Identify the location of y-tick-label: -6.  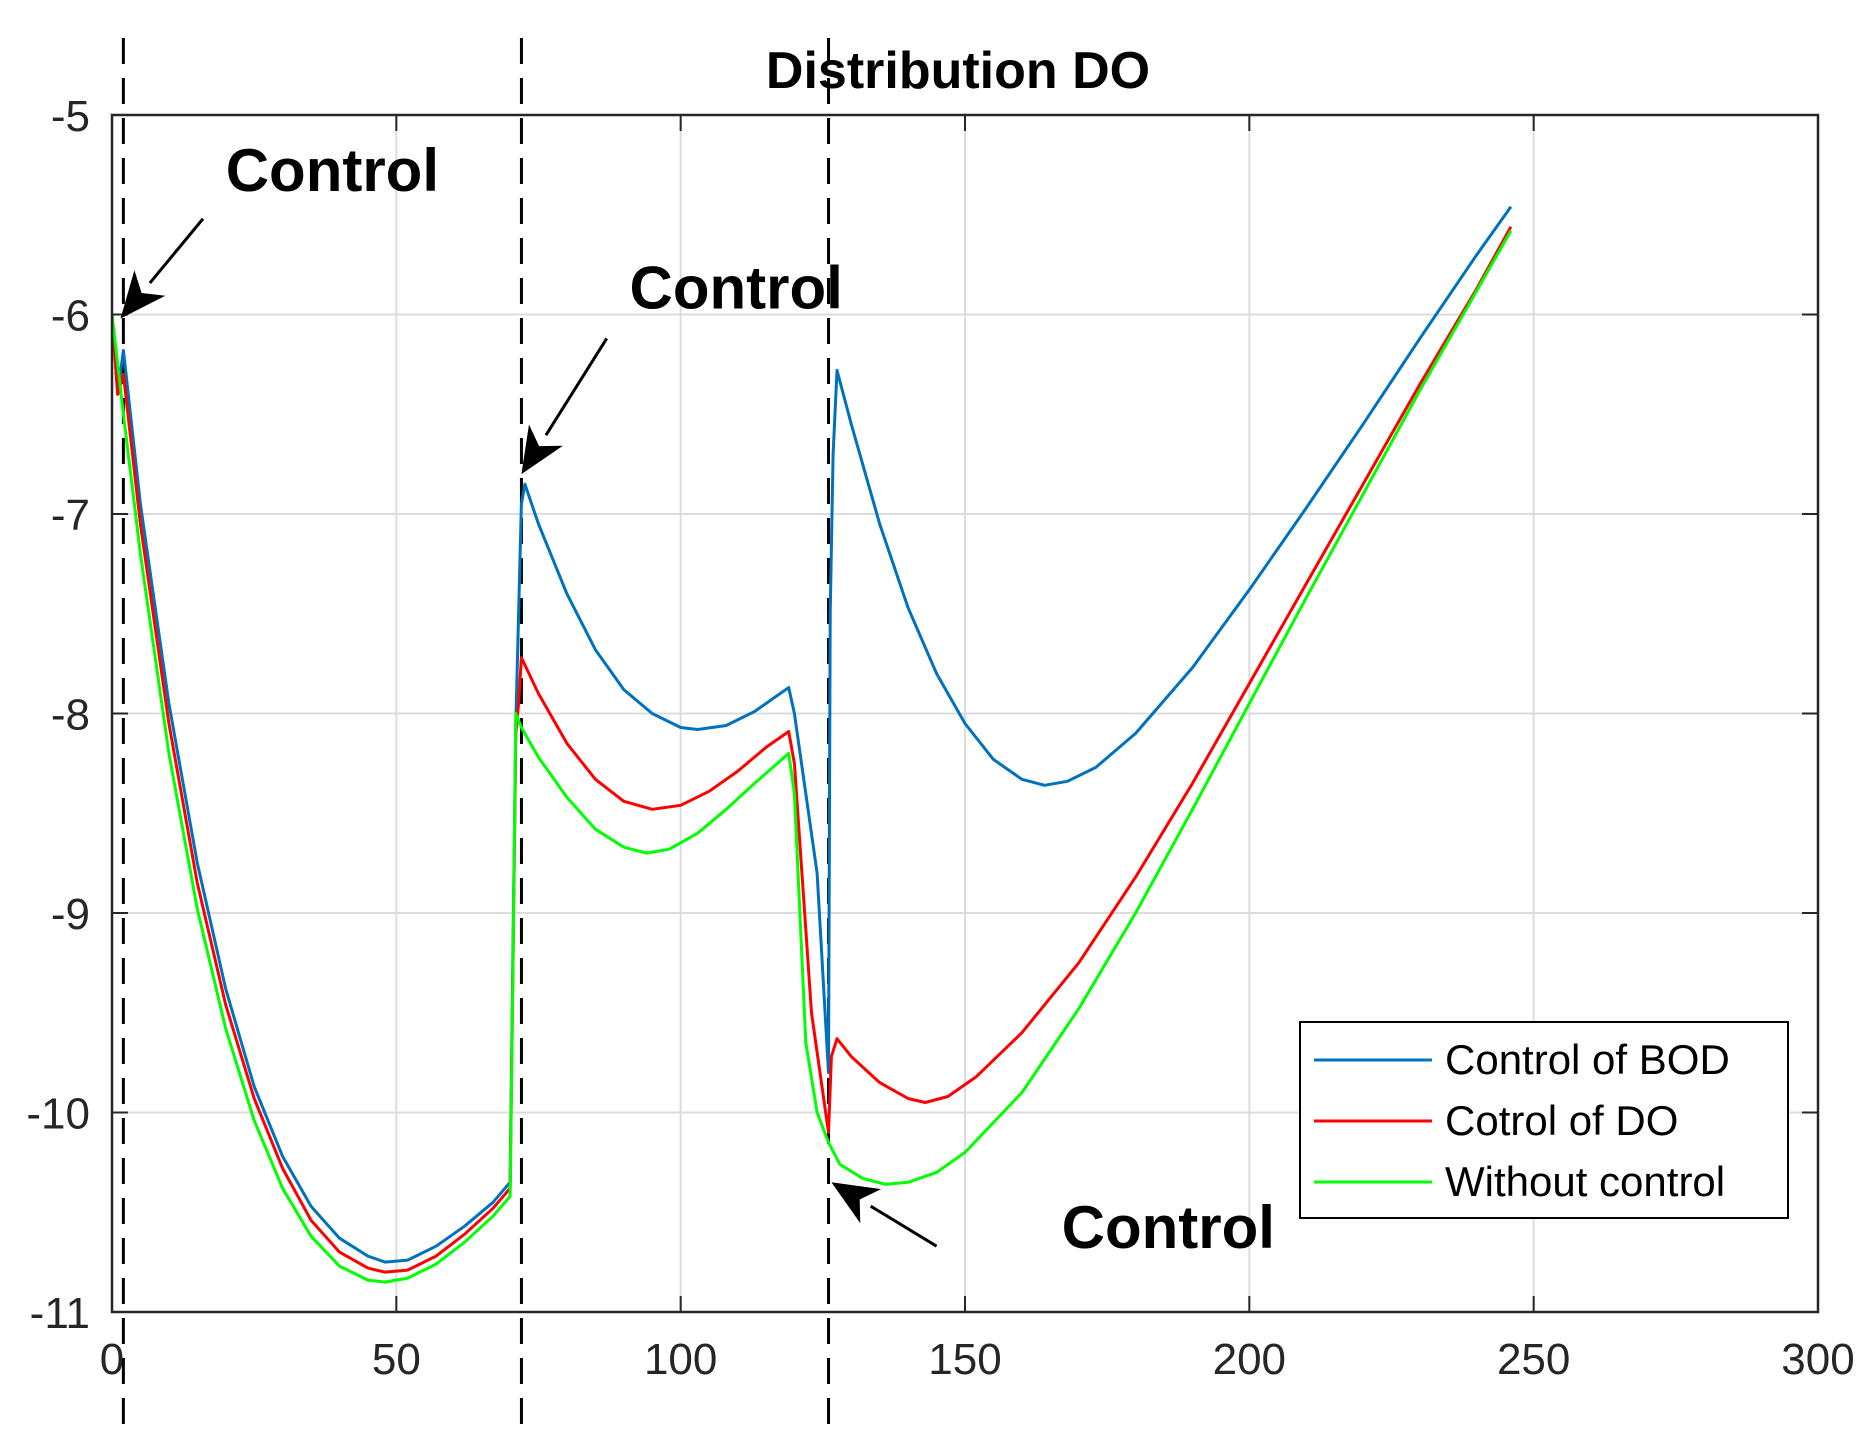
(70, 316).